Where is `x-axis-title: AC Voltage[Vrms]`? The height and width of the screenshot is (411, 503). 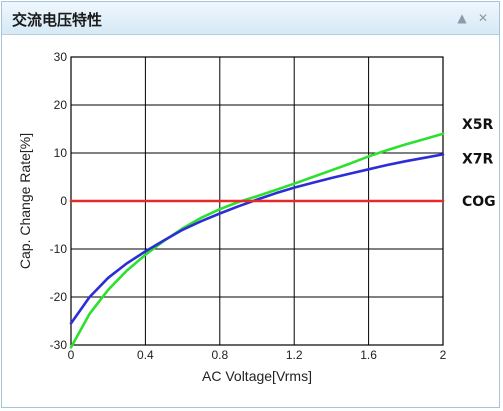 x-axis-title: AC Voltage[Vrms] is located at coordinates (257, 376).